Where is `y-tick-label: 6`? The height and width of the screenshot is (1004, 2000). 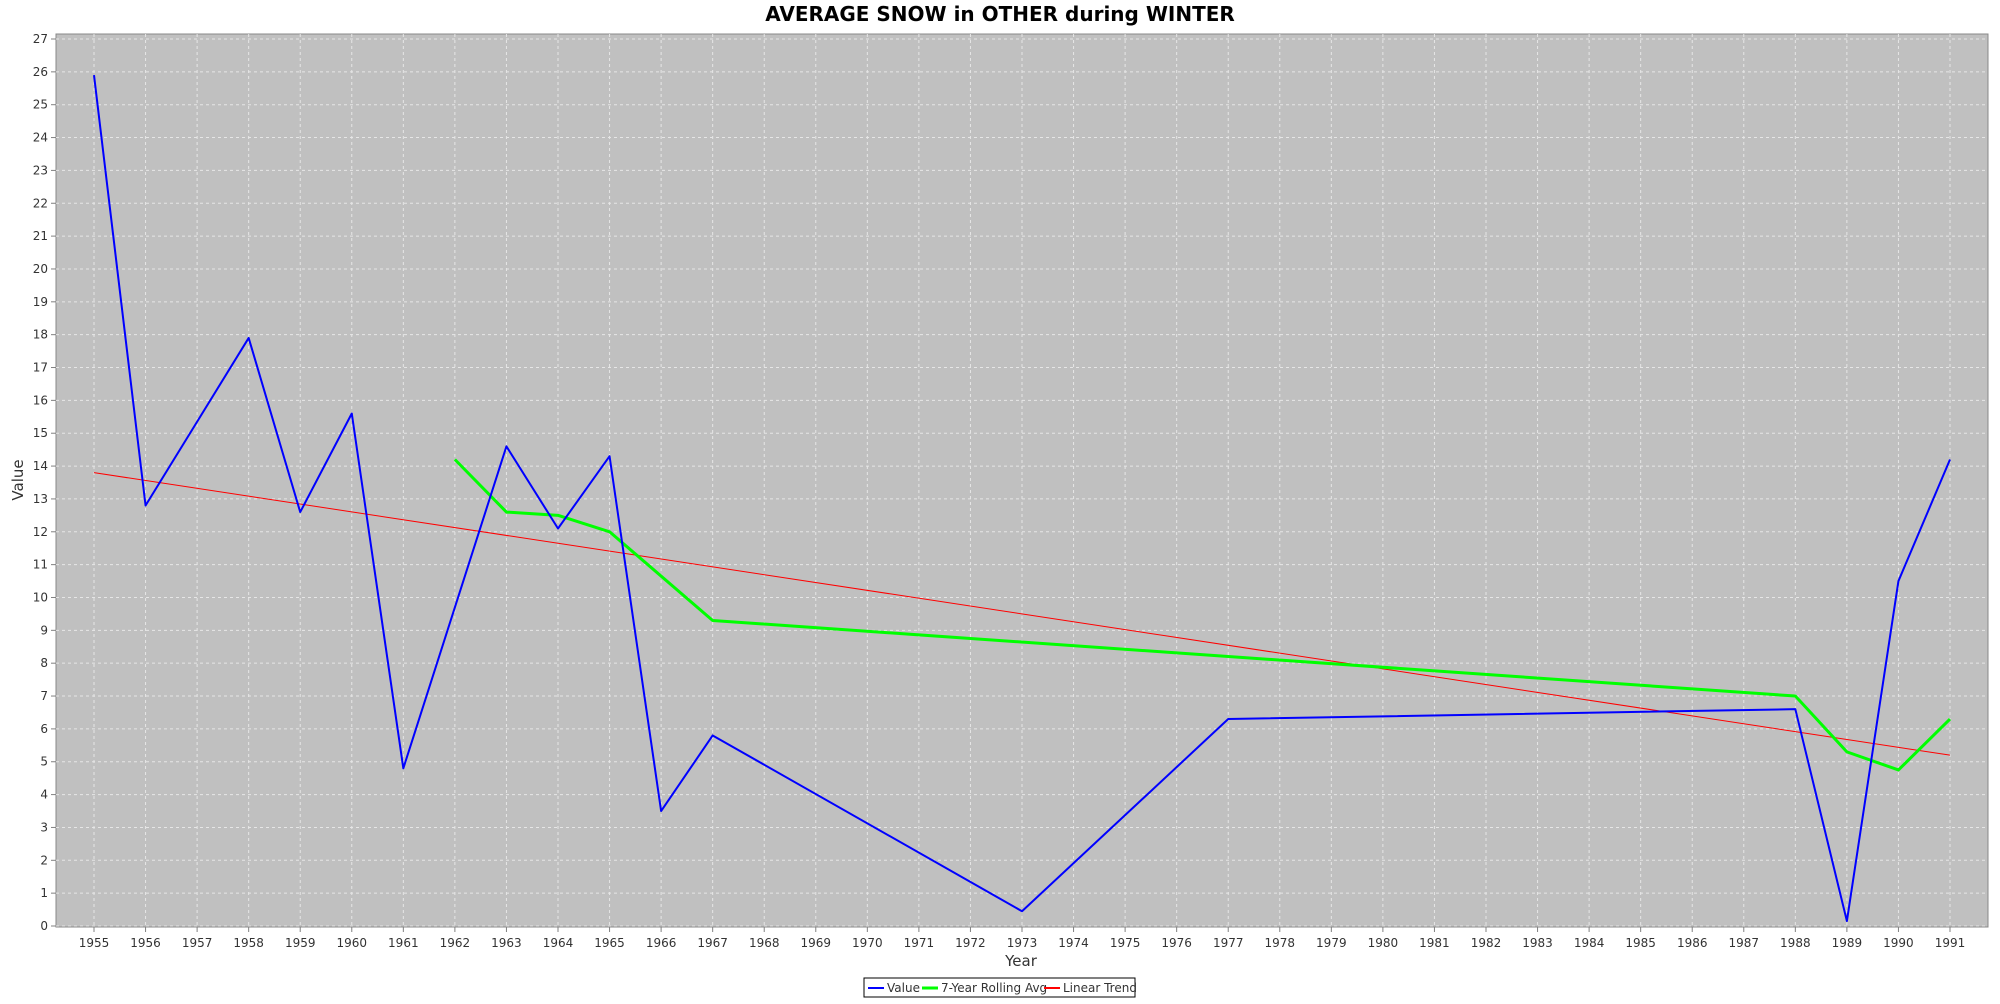 y-tick-label: 6 is located at coordinates (44, 729).